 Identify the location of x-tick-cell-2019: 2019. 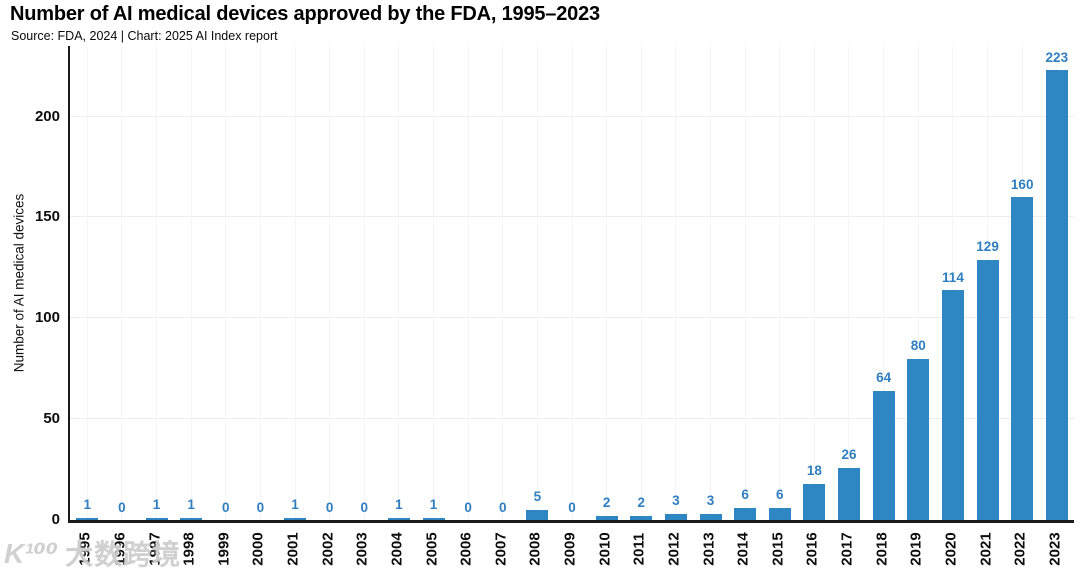
(916, 549).